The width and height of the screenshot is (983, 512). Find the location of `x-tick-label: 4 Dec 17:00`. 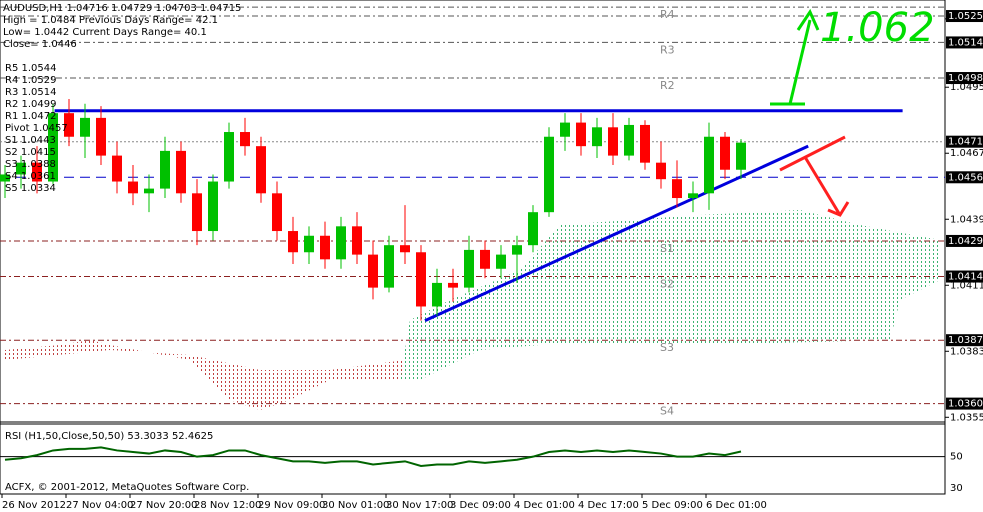

x-tick-label: 4 Dec 17:00 is located at coordinates (608, 505).